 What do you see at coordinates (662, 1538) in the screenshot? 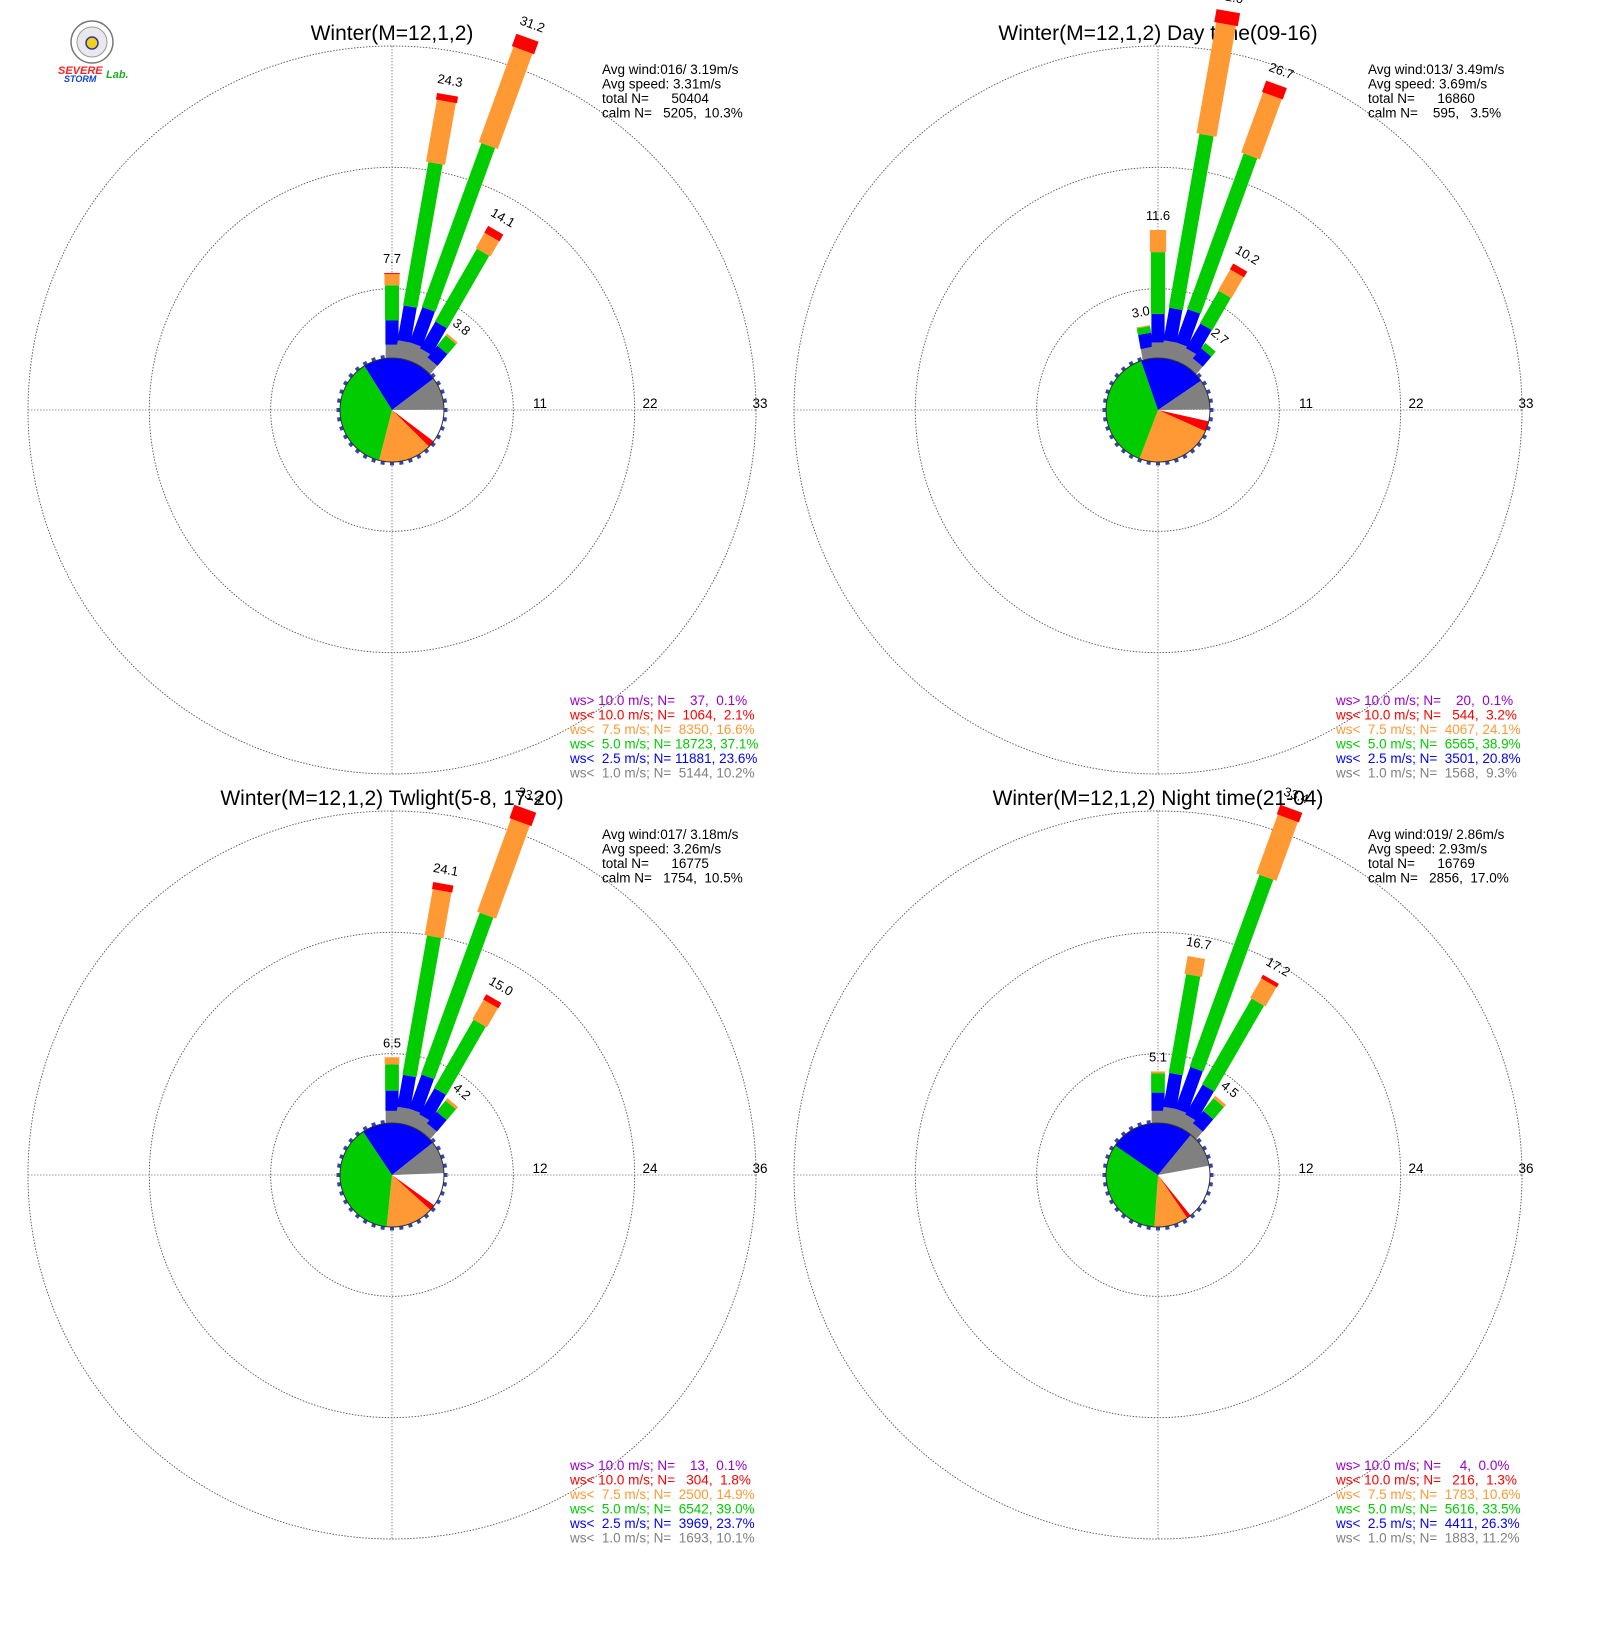
I see `legend-entry: ws< 1.0 m/s; N= 1693, 10.1%` at bounding box center [662, 1538].